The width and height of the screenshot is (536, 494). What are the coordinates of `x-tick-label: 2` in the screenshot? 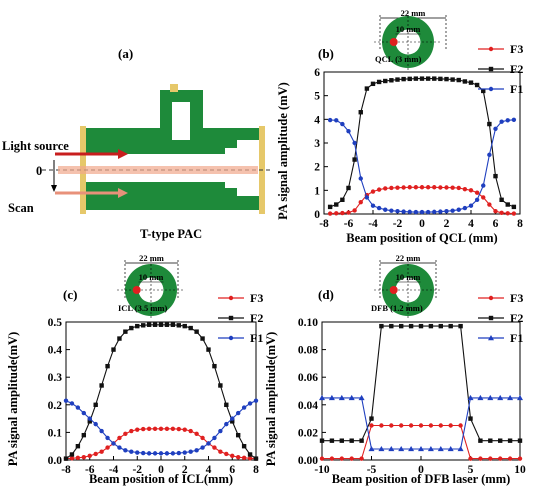 It's located at (185, 470).